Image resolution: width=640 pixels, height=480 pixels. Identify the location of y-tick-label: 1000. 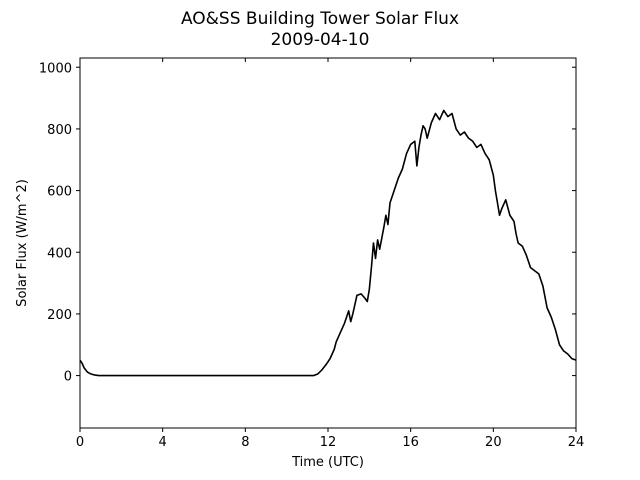
(55, 68).